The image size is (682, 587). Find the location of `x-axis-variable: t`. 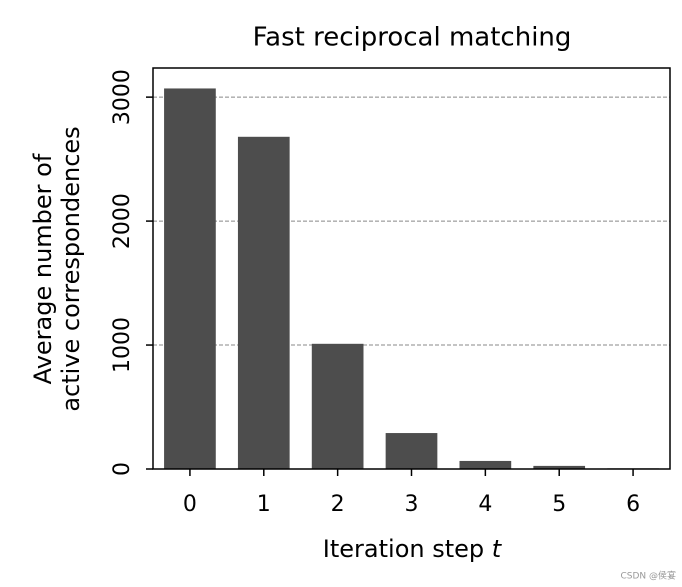

x-axis-variable: t is located at coordinates (497, 549).